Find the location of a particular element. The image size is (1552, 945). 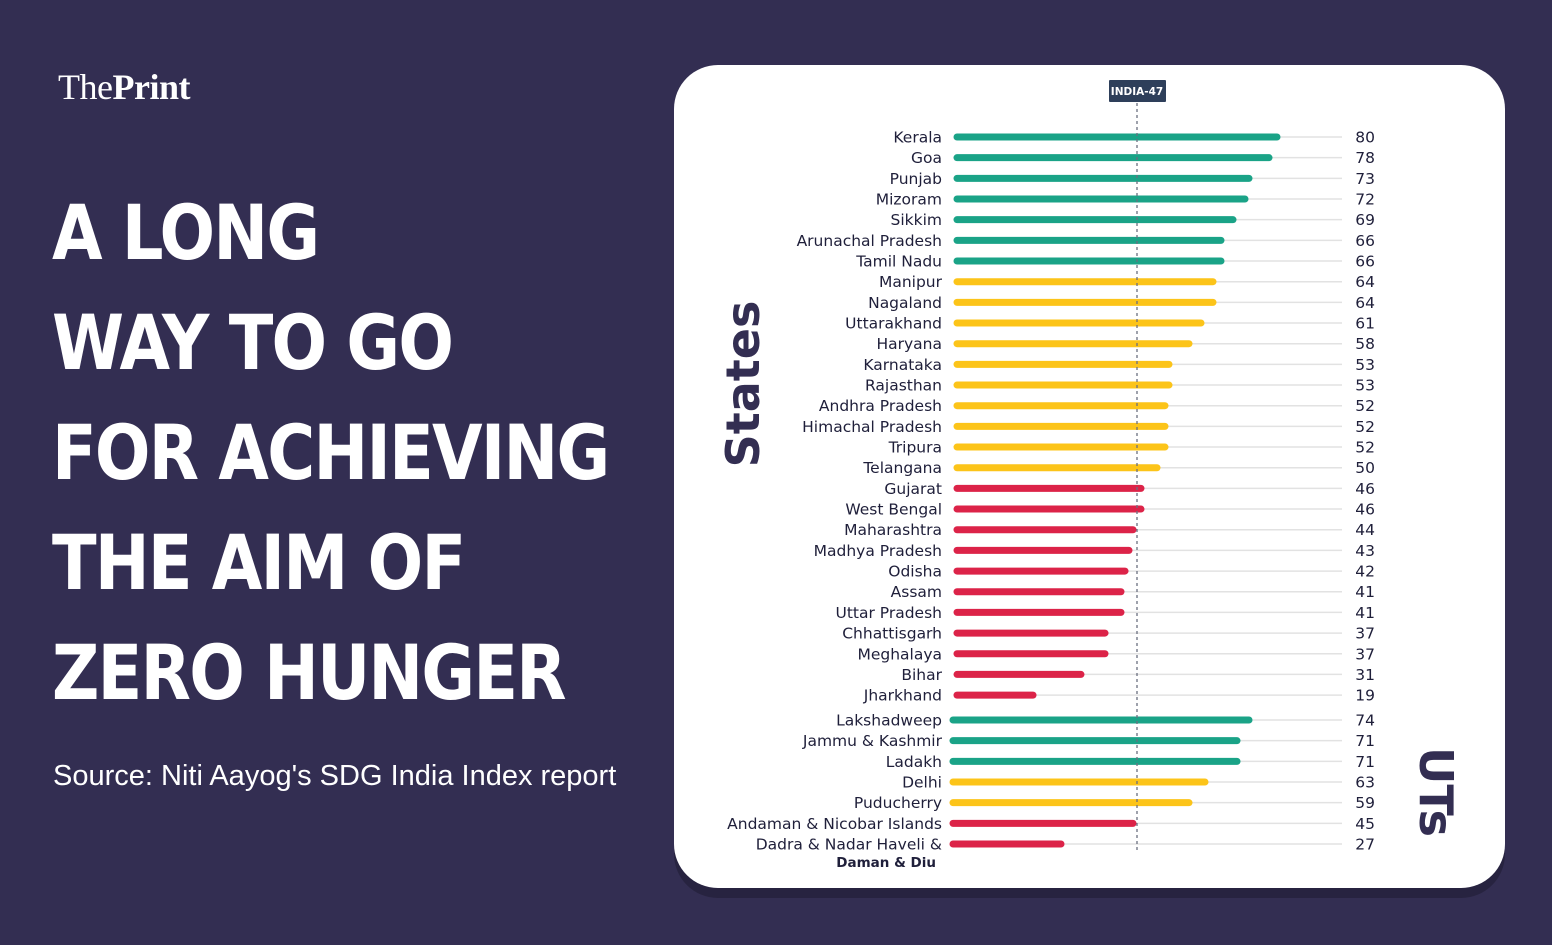

data-label: 61 is located at coordinates (1365, 324).